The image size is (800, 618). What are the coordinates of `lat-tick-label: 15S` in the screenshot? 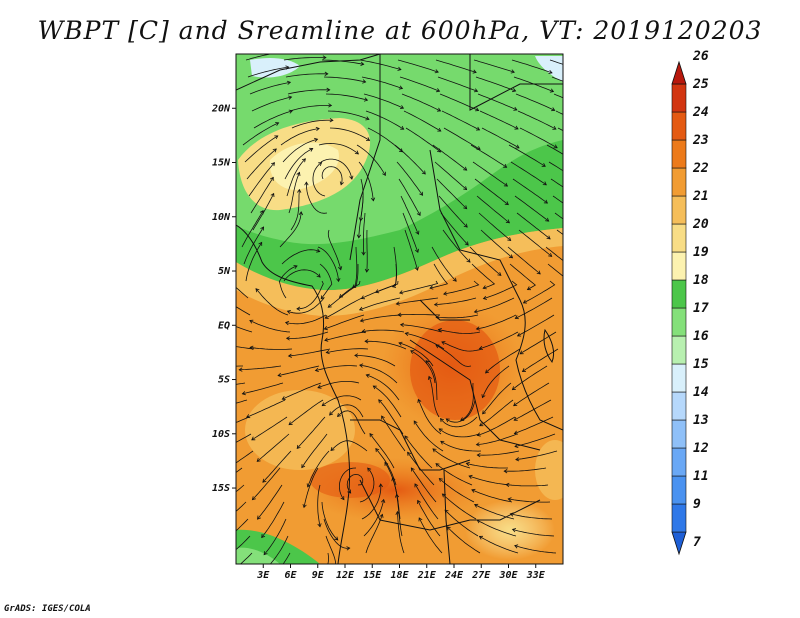 It's located at (221, 488).